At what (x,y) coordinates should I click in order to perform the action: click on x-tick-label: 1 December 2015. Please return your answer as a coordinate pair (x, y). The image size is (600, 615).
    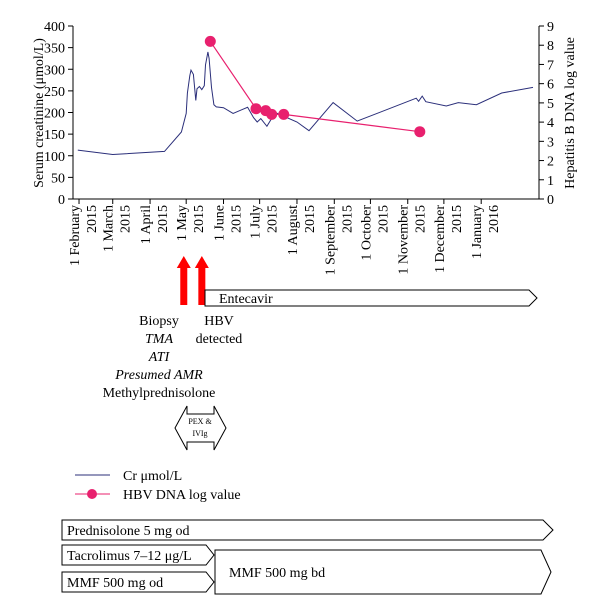
    Looking at the image, I should click on (449, 239).